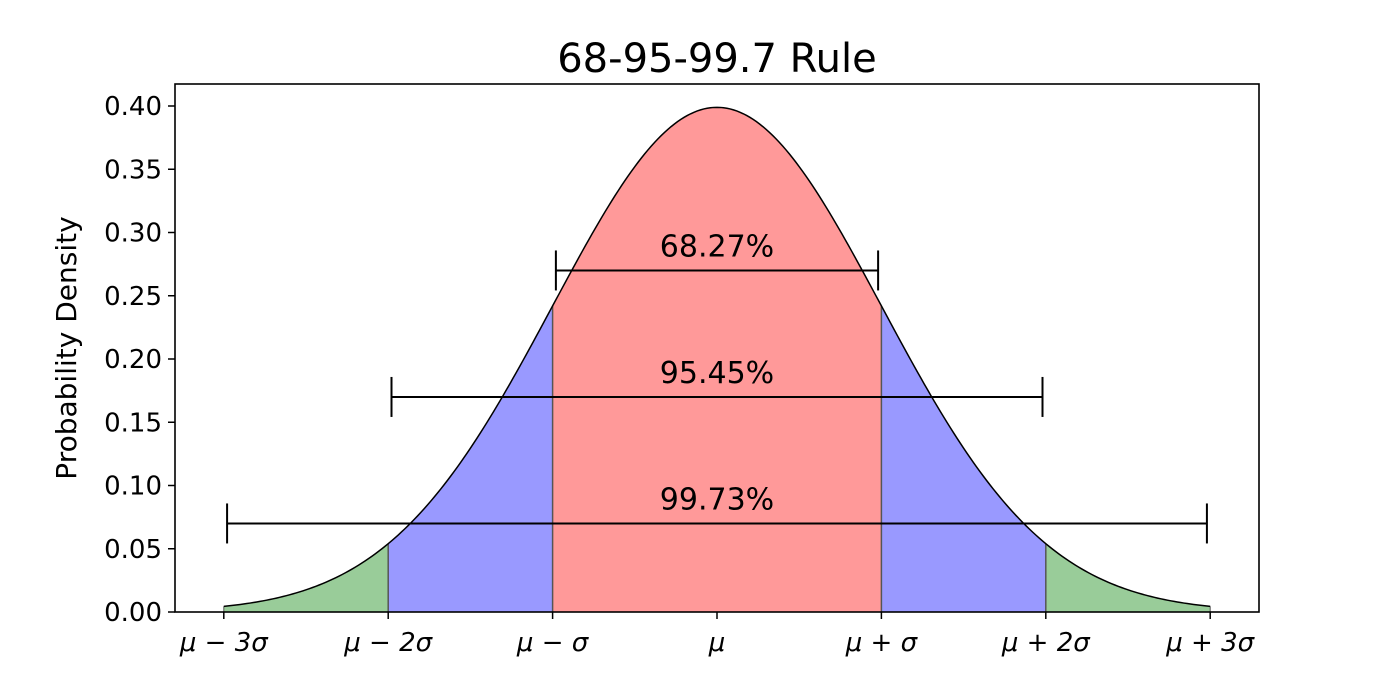  Describe the element at coordinates (133, 107) in the screenshot. I see `y-tick-label: 0.40` at that location.